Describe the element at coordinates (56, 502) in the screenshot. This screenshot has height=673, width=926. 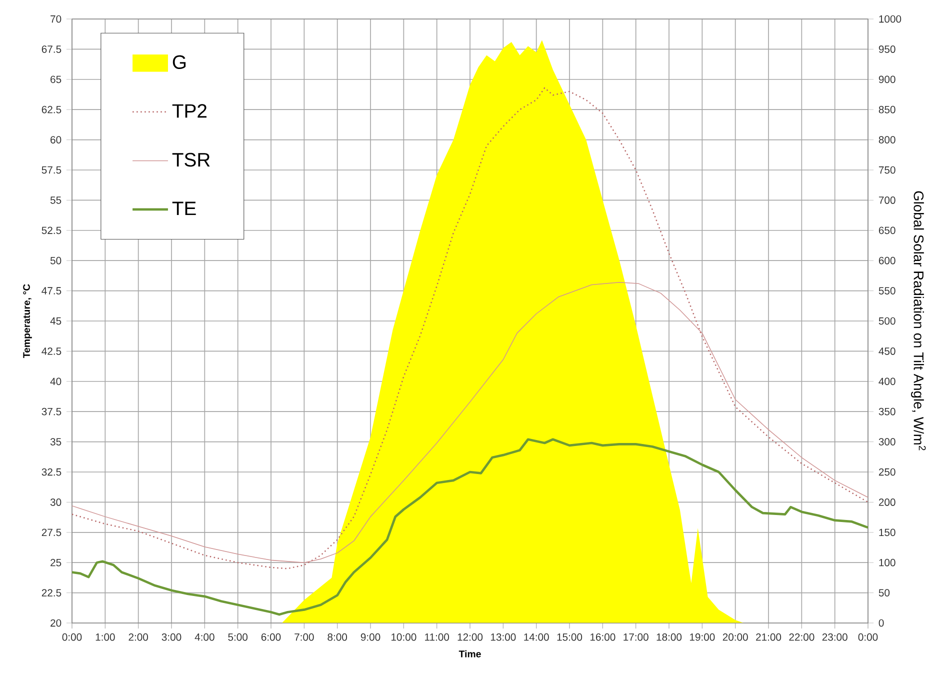
I see `y-tick-label: 30` at that location.